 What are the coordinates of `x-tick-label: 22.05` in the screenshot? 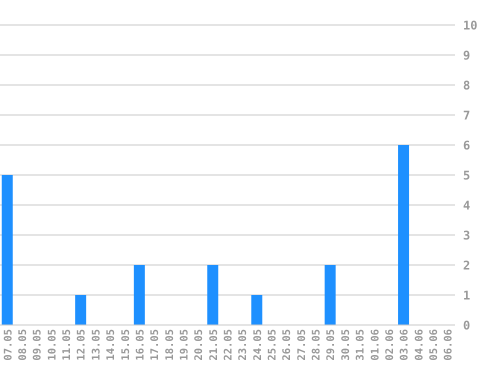 It's located at (228, 345).